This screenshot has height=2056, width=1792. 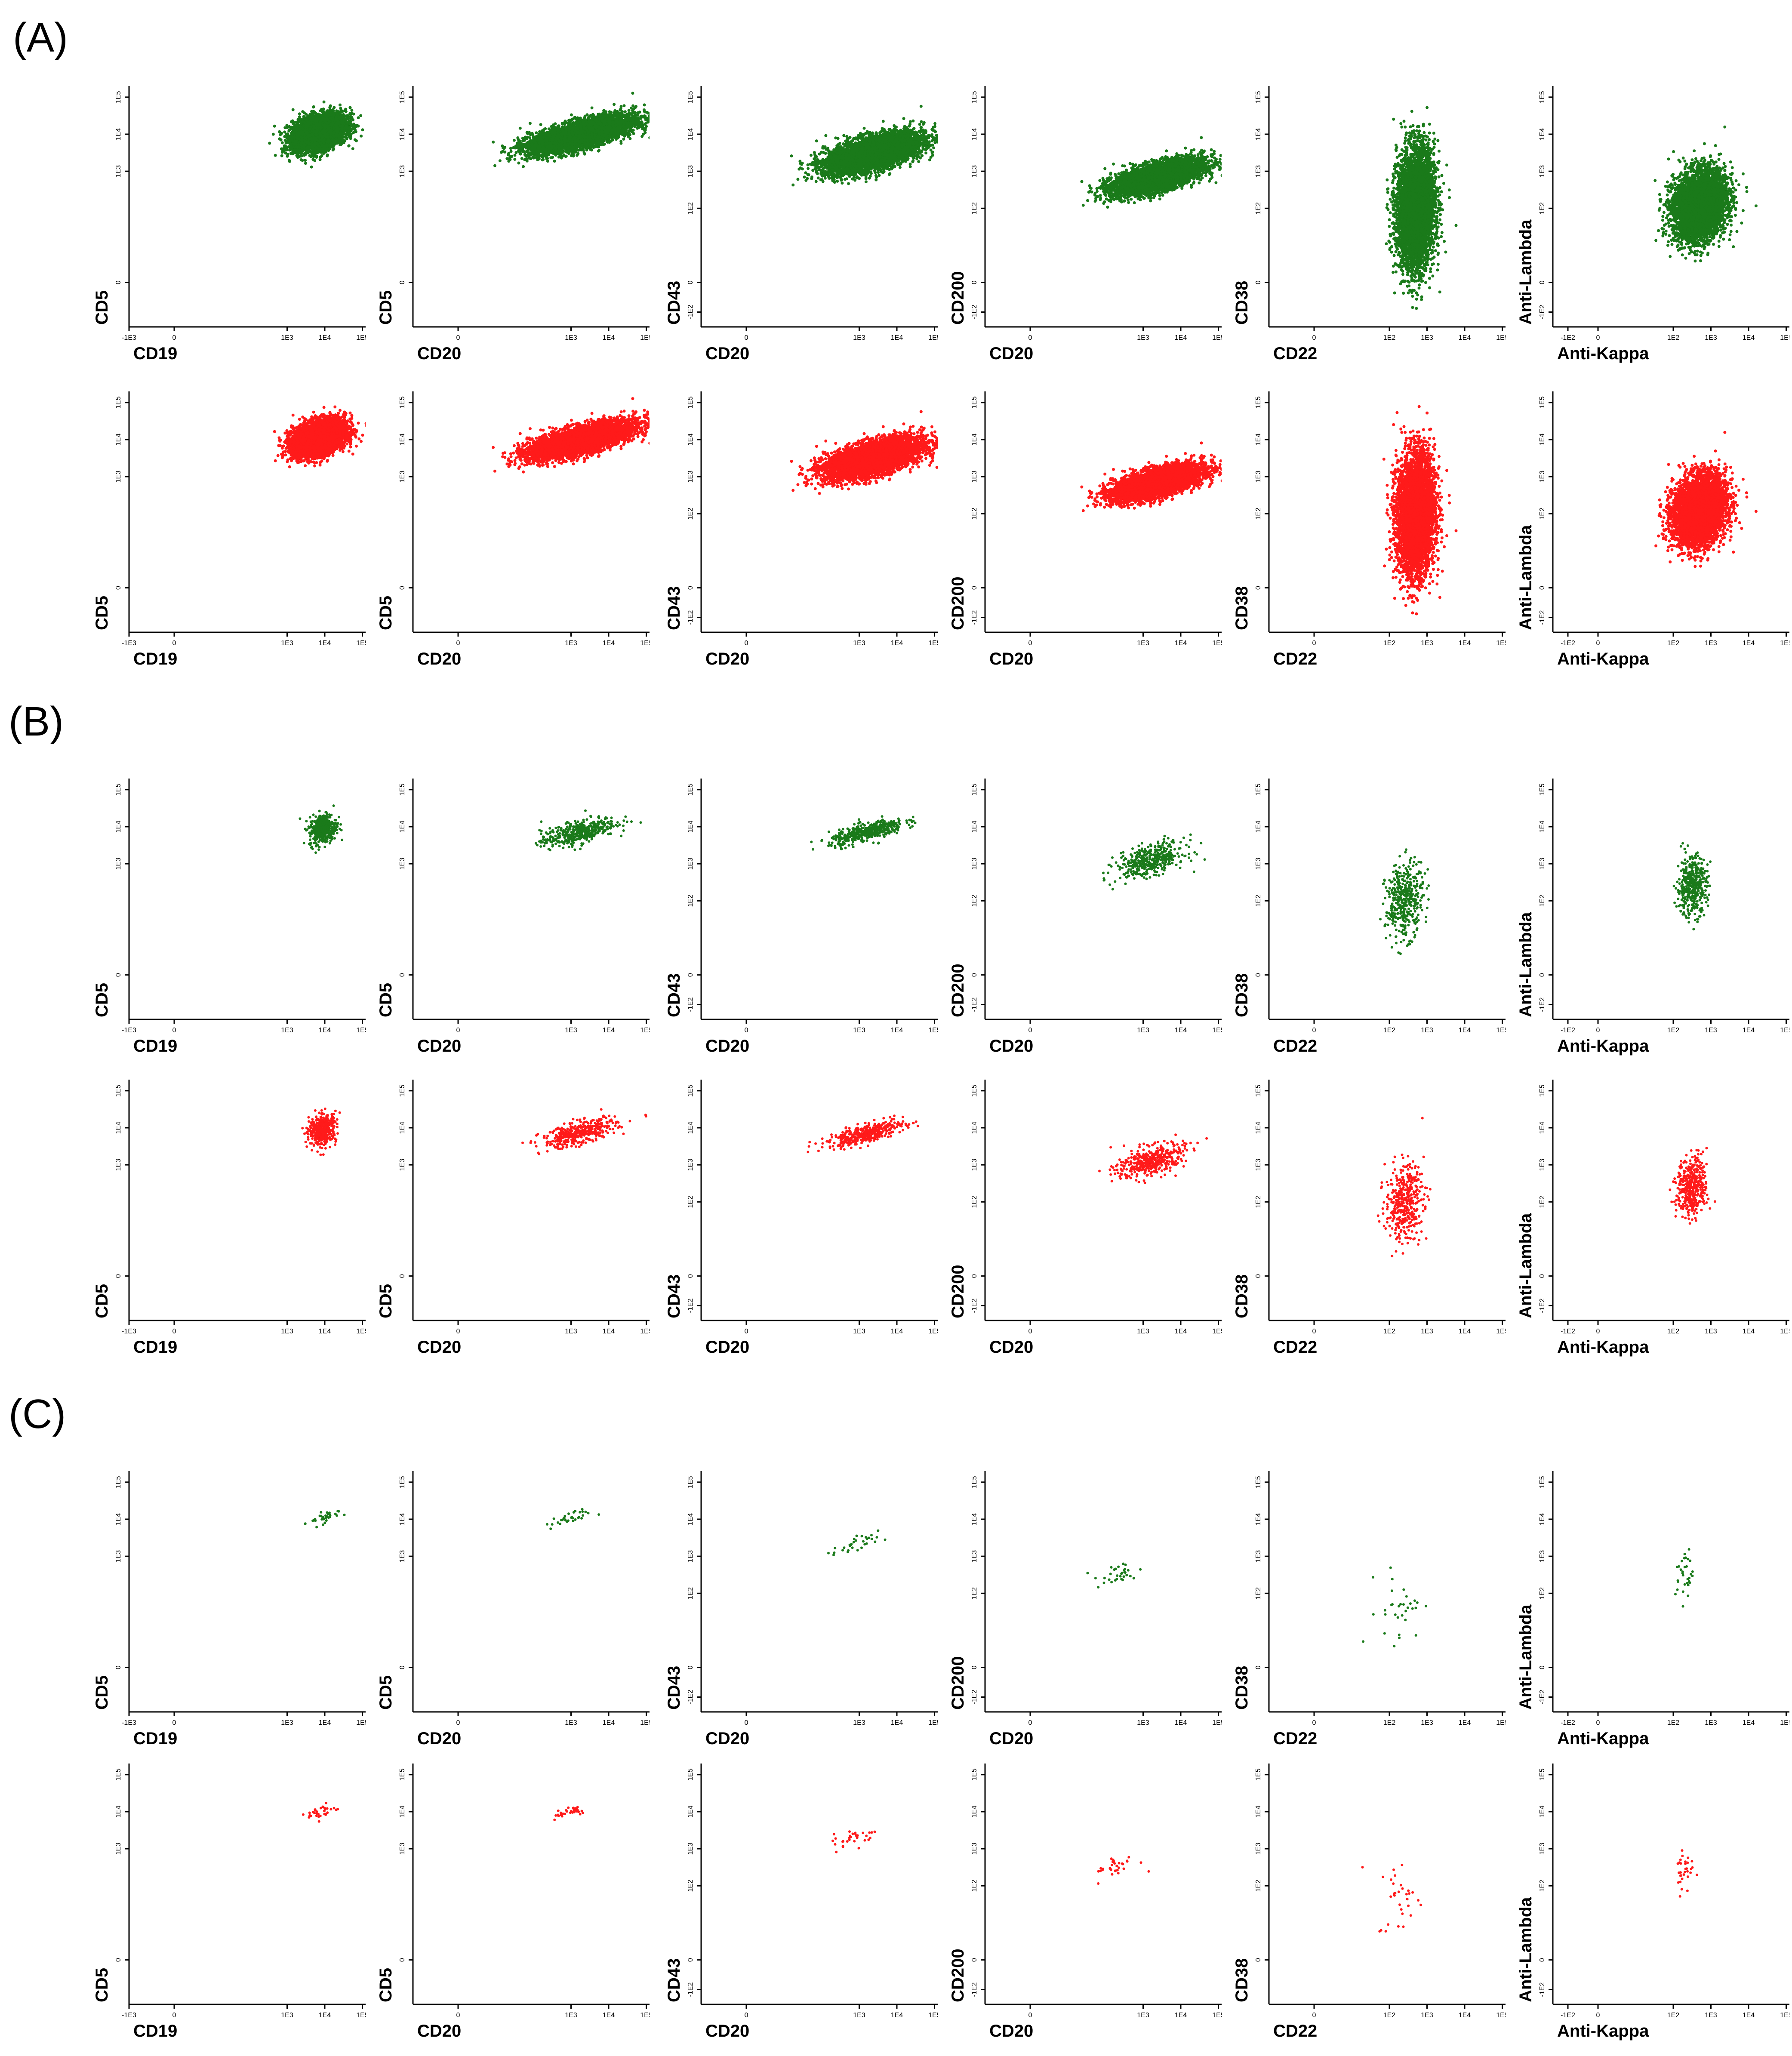 I want to click on x-tick-label: 1E3, so click(x=571, y=338).